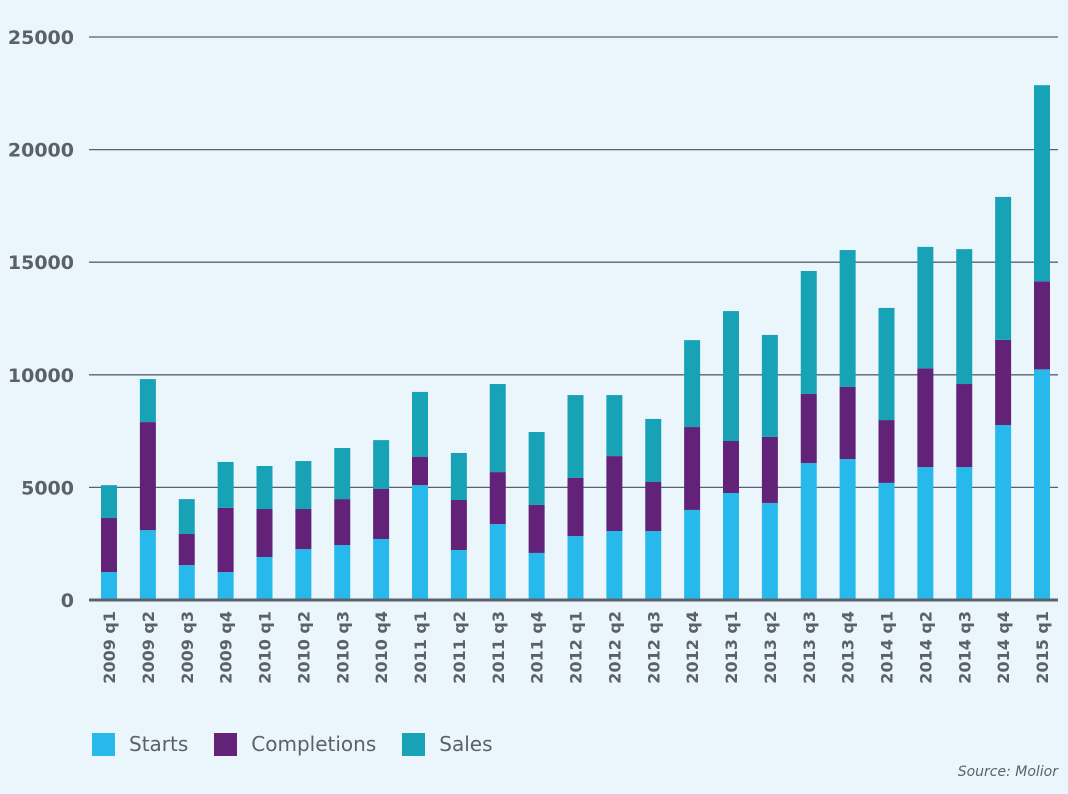 This screenshot has width=1068, height=794. What do you see at coordinates (314, 744) in the screenshot?
I see `legend-label-completions: Completions` at bounding box center [314, 744].